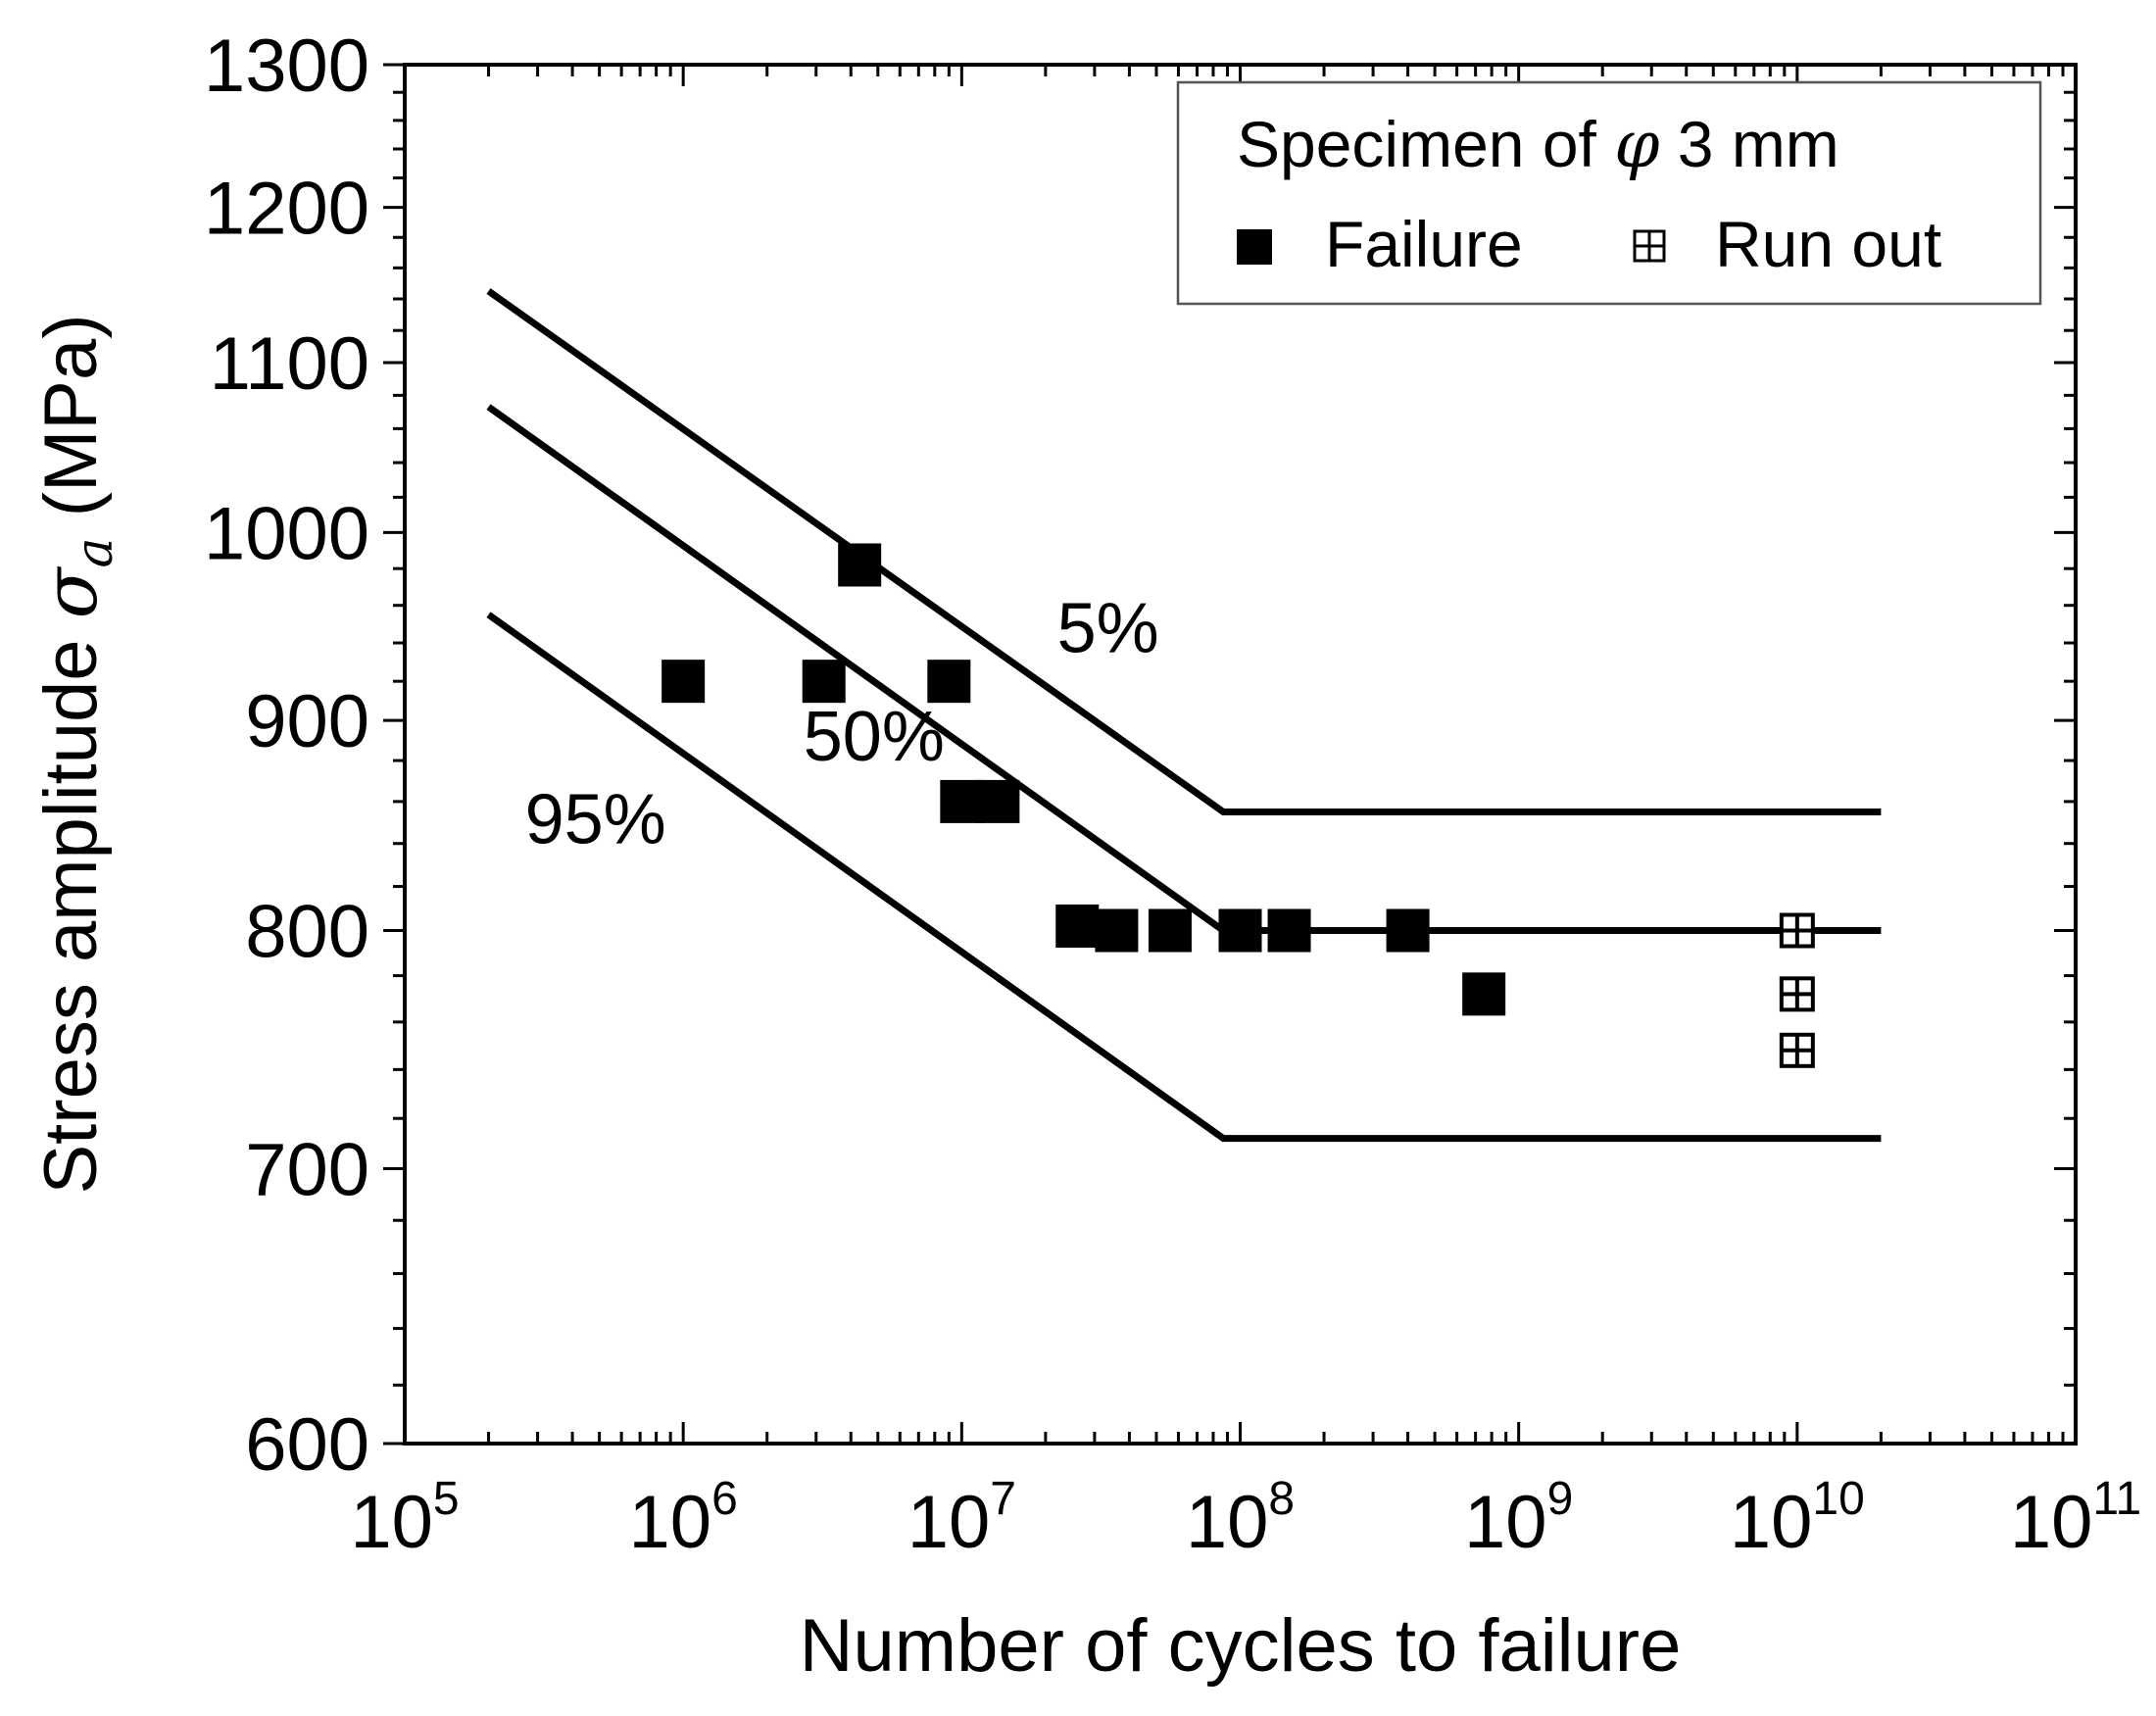 This screenshot has width=2156, height=1716. I want to click on legend: Specimen of φ 3 mm Failure Run out, so click(1609, 193).